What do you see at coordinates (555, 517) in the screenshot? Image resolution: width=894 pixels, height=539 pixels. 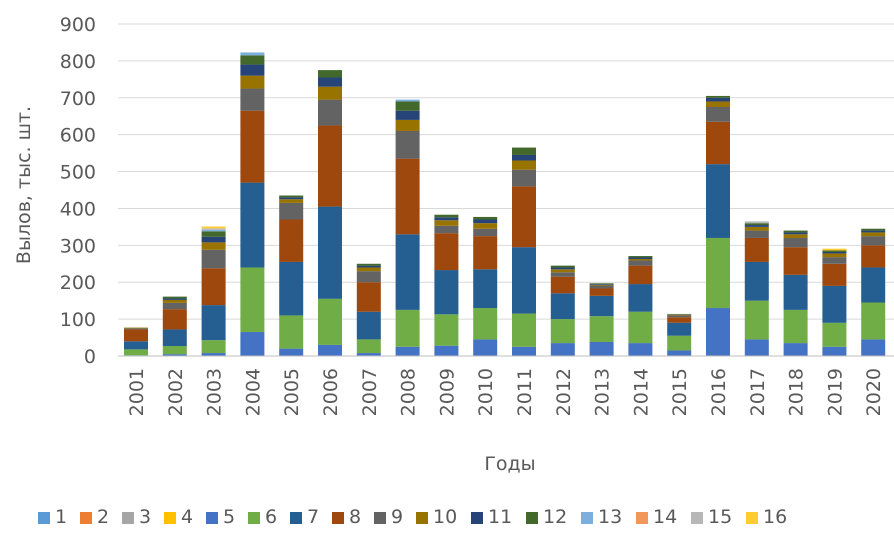 I see `legend-label: 12` at bounding box center [555, 517].